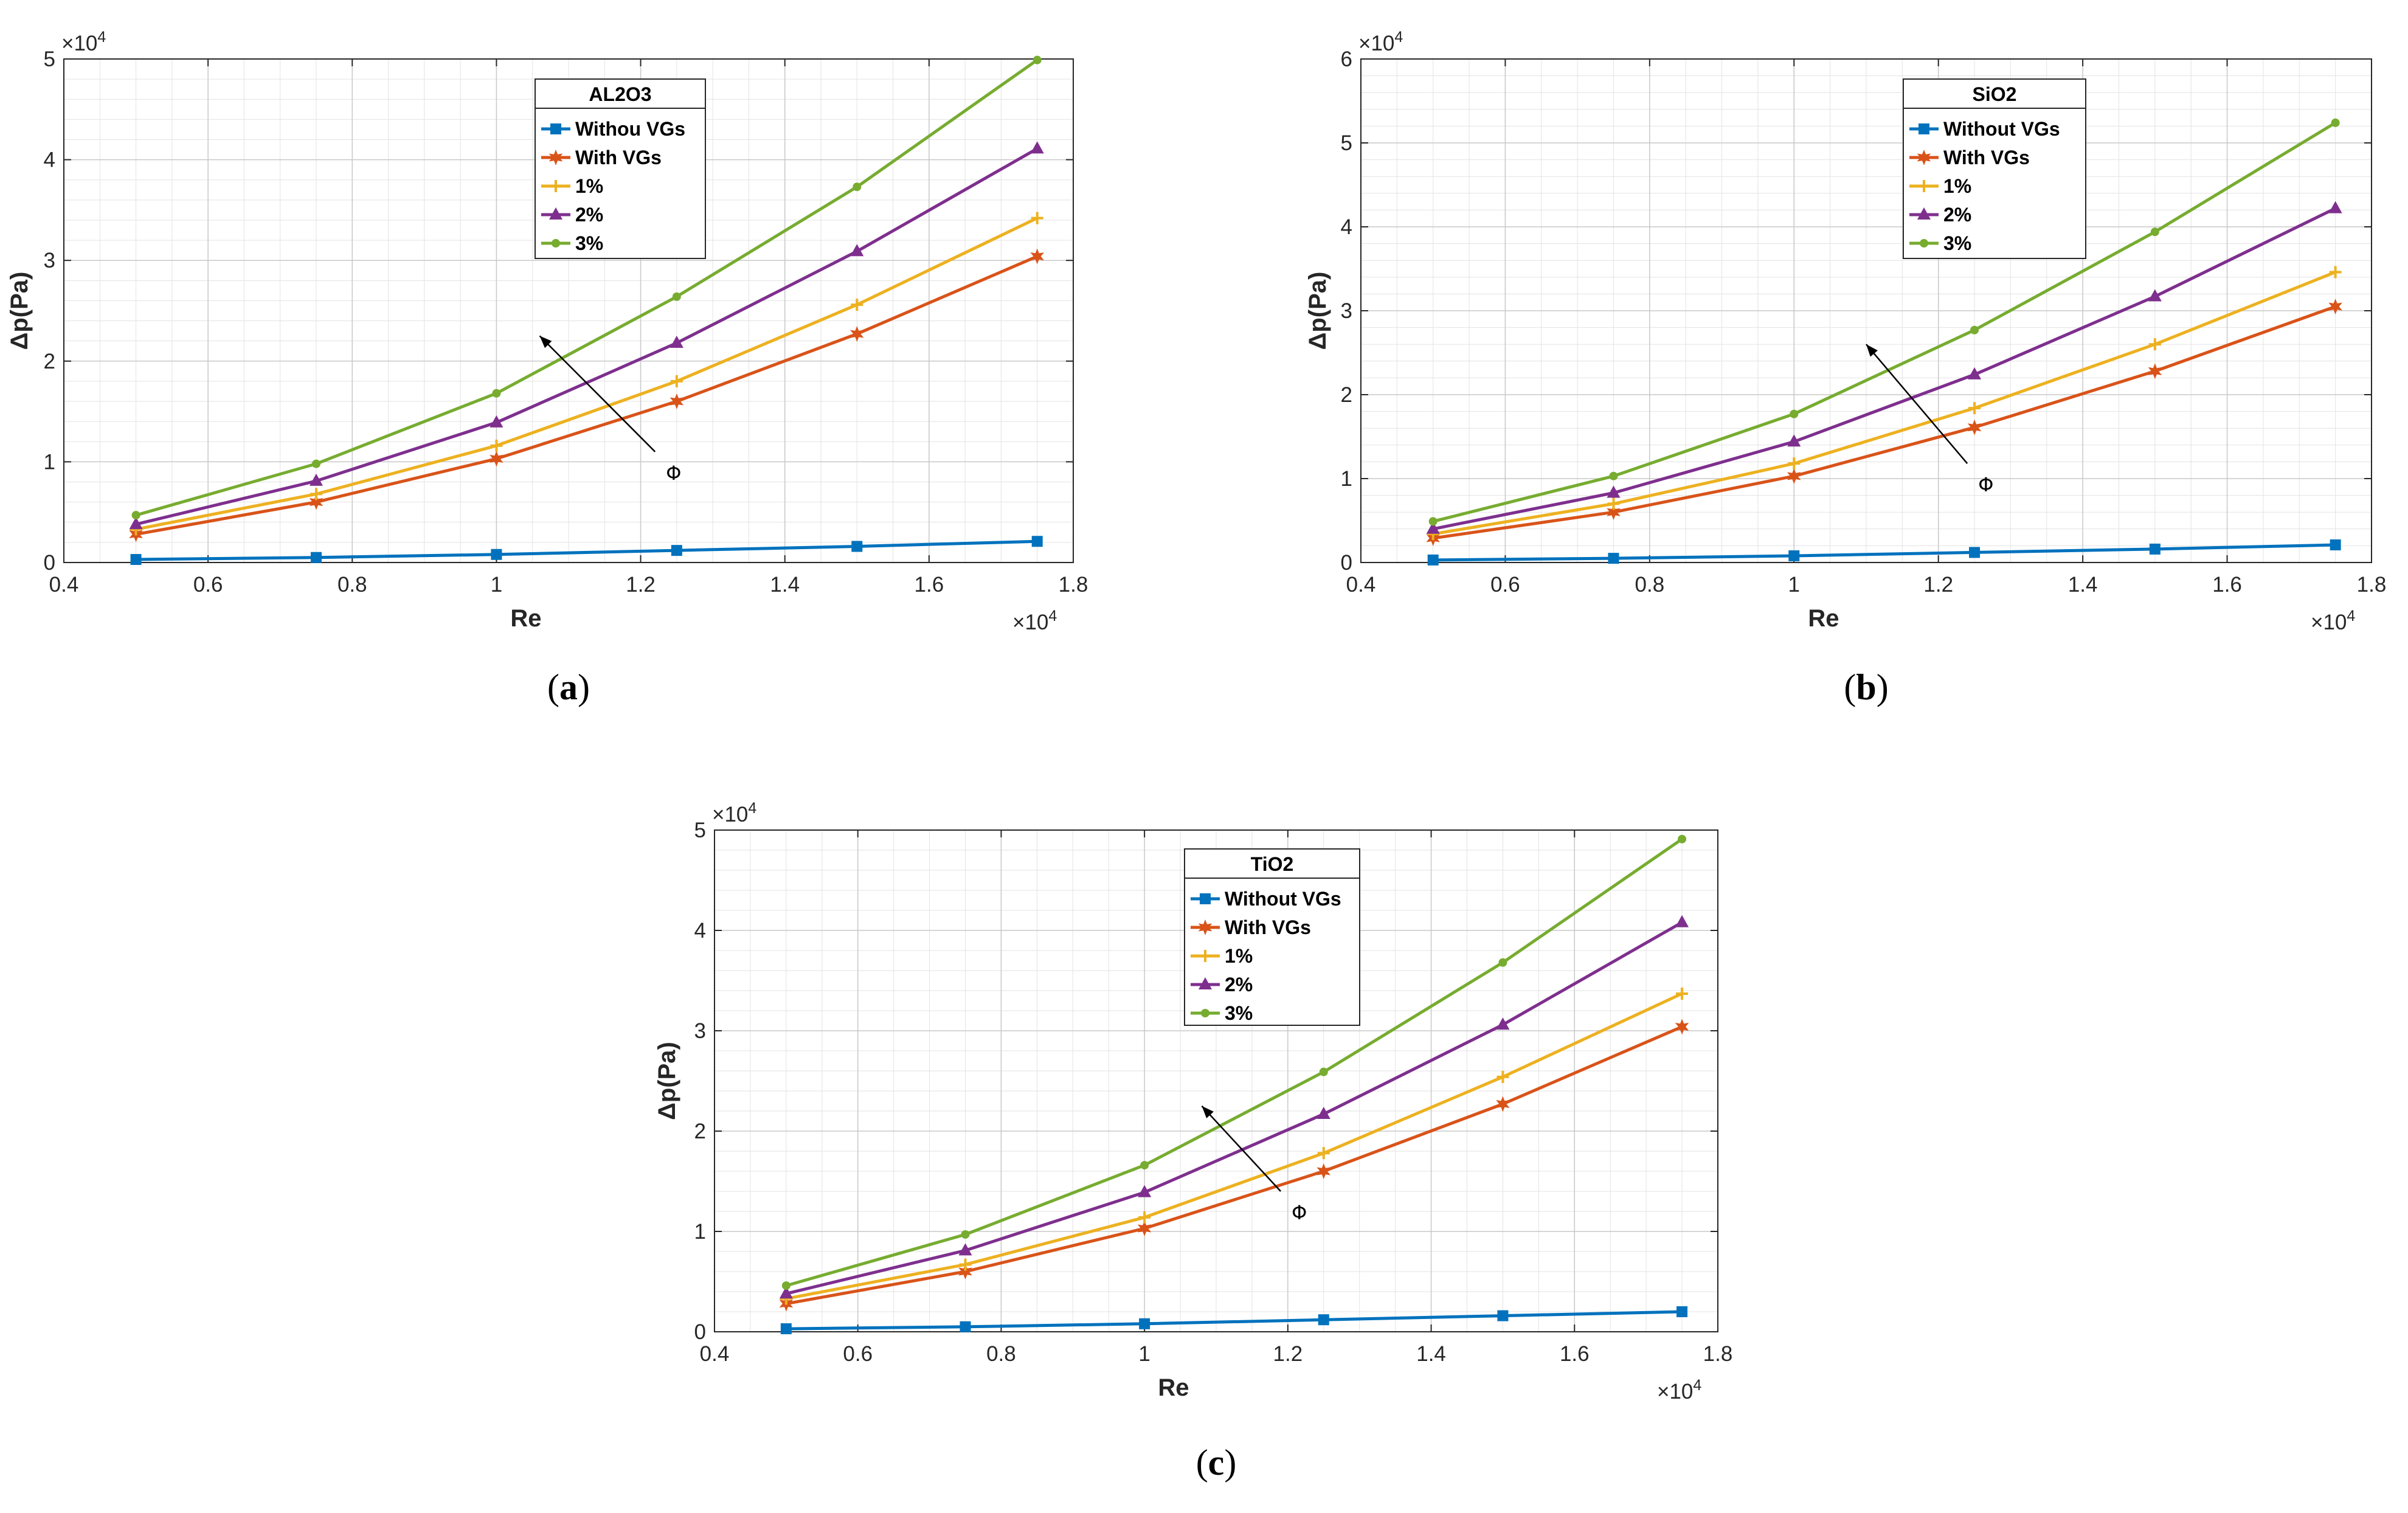 The image size is (2408, 1513). I want to click on panel-b-legend-item: 1%, so click(1957, 186).